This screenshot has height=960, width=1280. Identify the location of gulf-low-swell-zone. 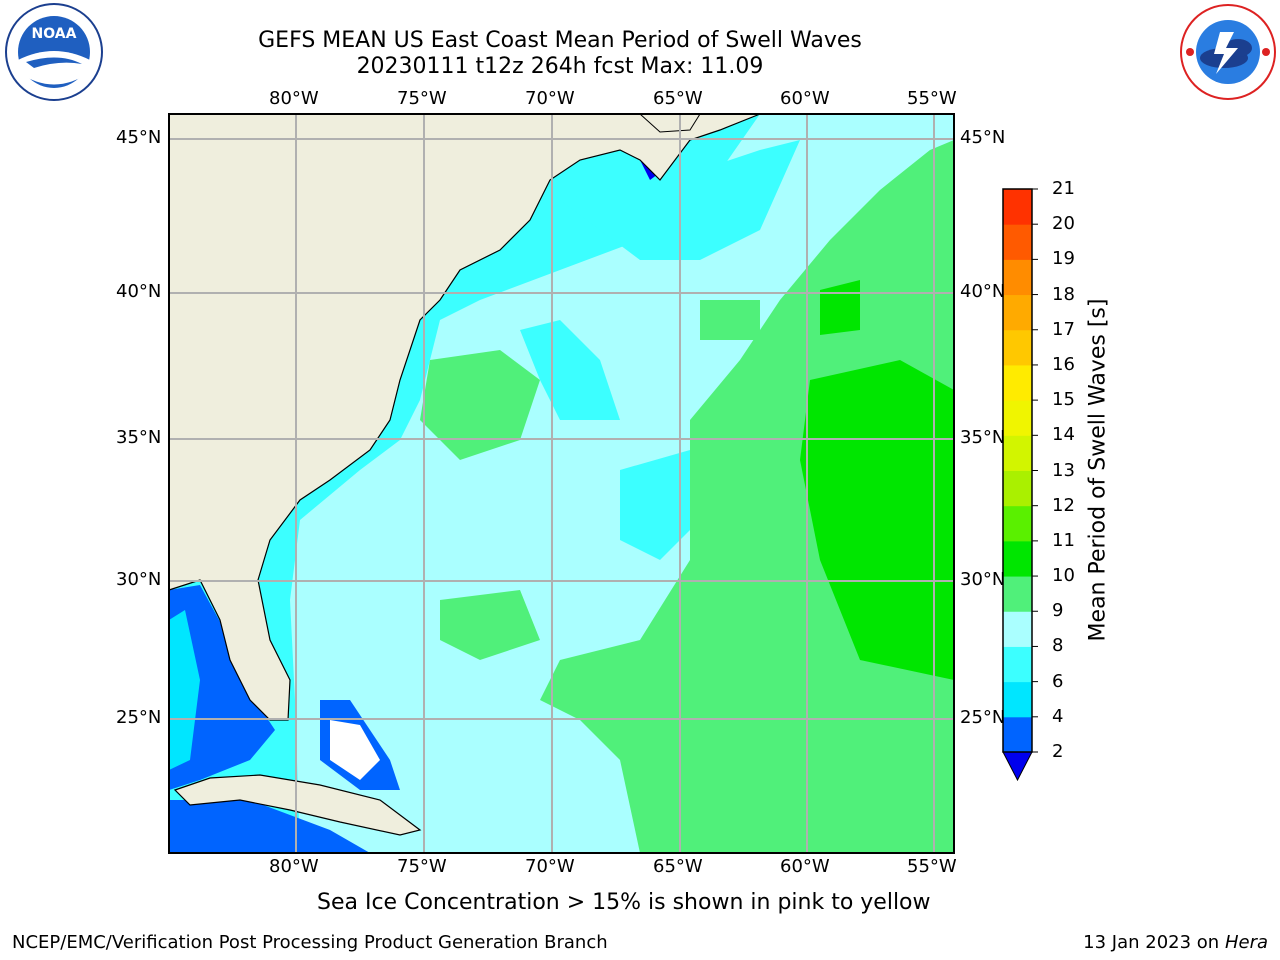
(222, 687).